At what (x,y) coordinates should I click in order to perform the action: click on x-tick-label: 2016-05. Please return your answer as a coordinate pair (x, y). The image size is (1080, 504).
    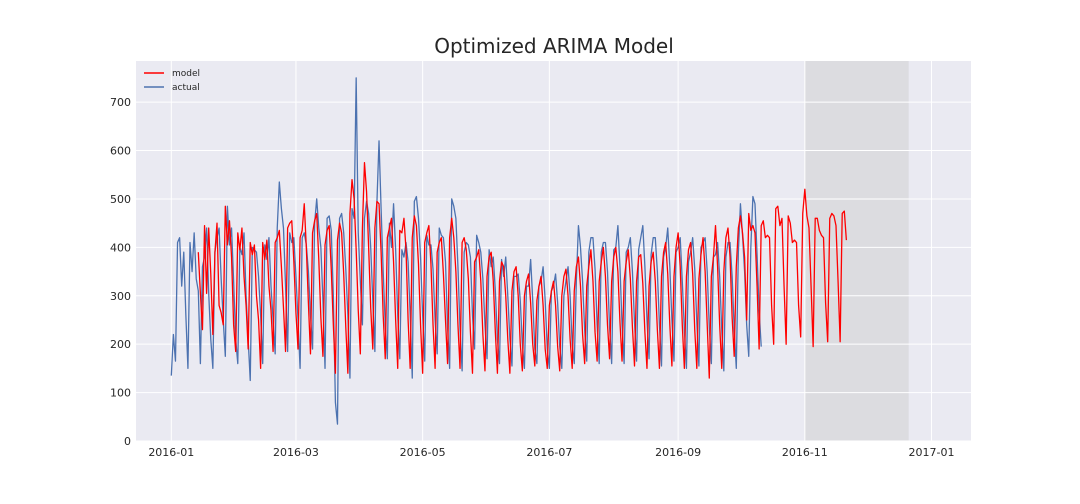
    Looking at the image, I should click on (423, 452).